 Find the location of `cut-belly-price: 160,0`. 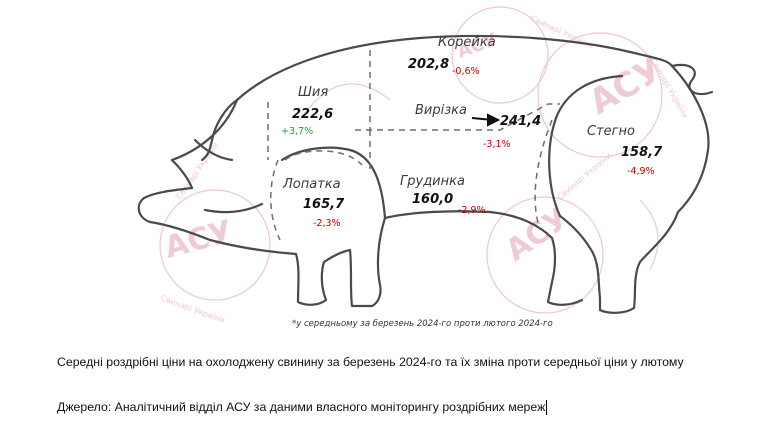

cut-belly-price: 160,0 is located at coordinates (433, 199).